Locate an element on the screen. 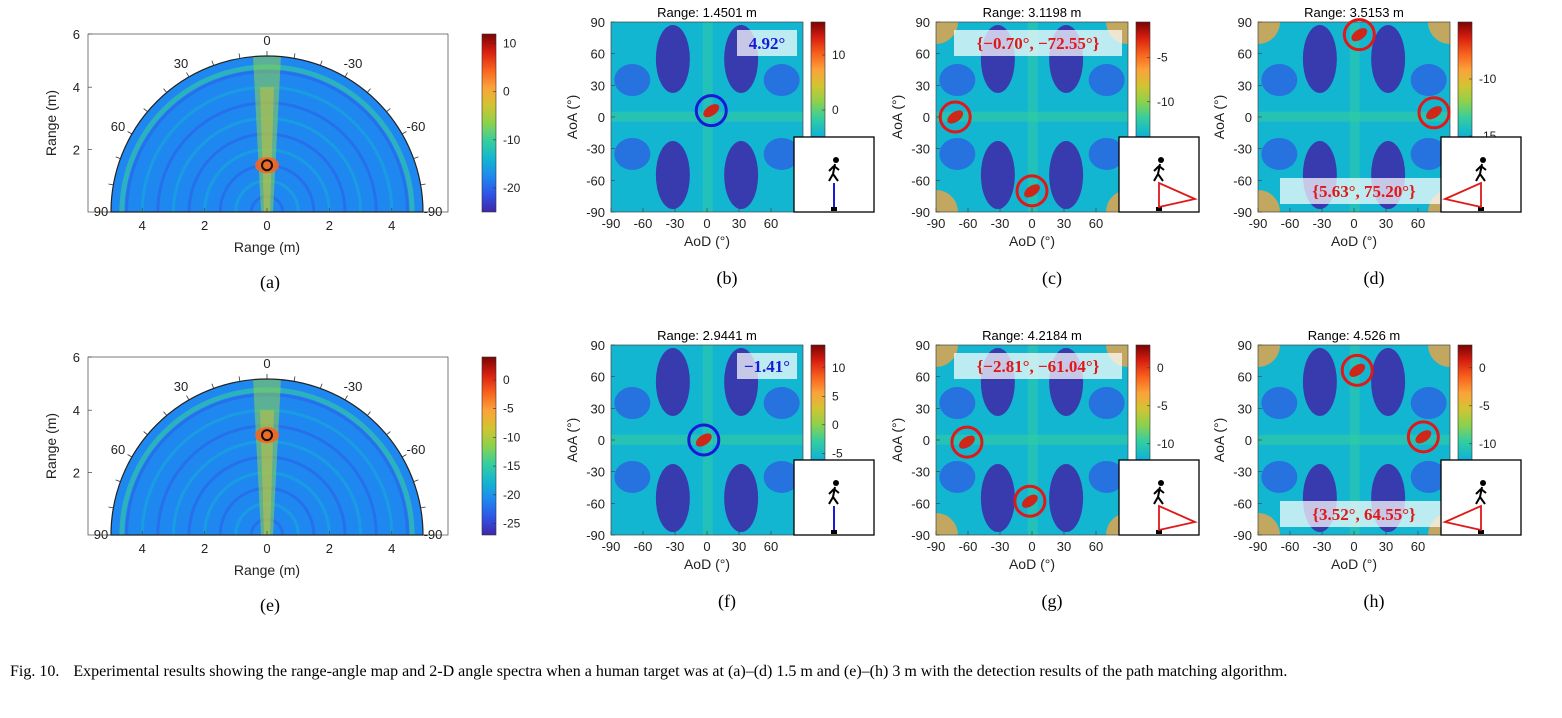 The height and width of the screenshot is (718, 1562). x-tick-label: 60 is located at coordinates (1096, 223).